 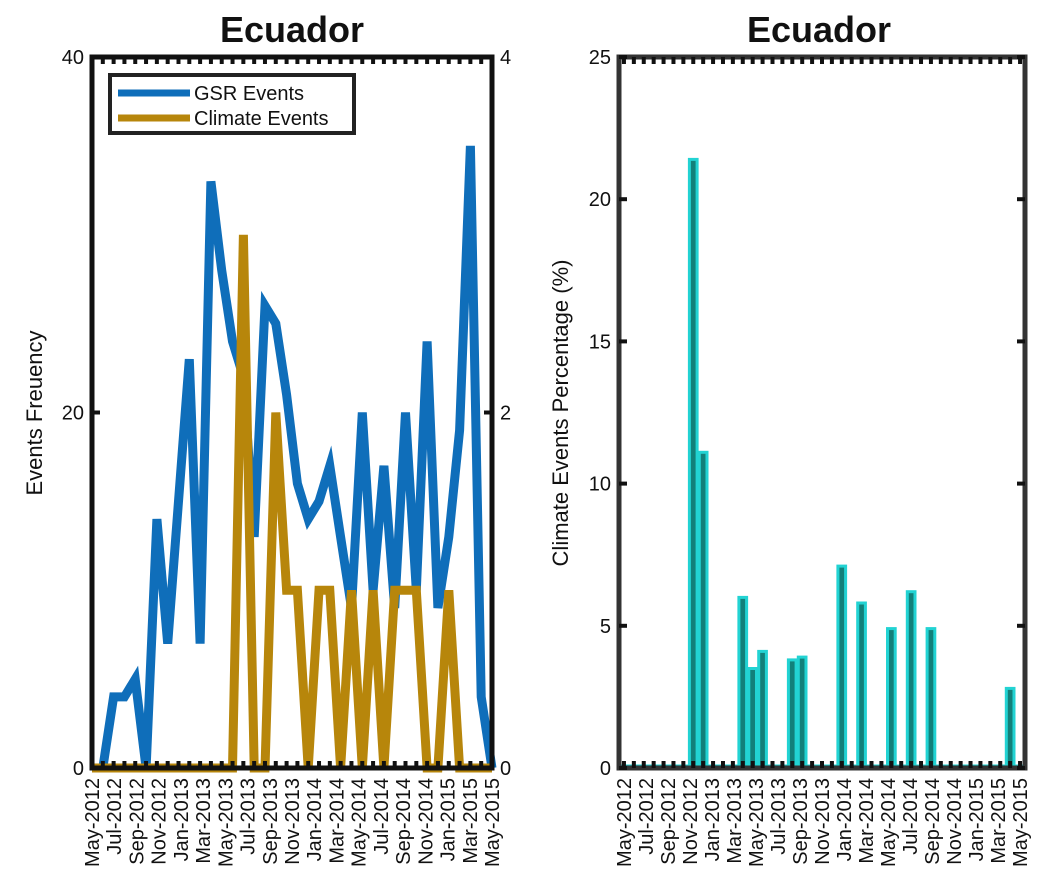 I want to click on left-legend: GSR Events Climate Events, so click(x=232, y=104).